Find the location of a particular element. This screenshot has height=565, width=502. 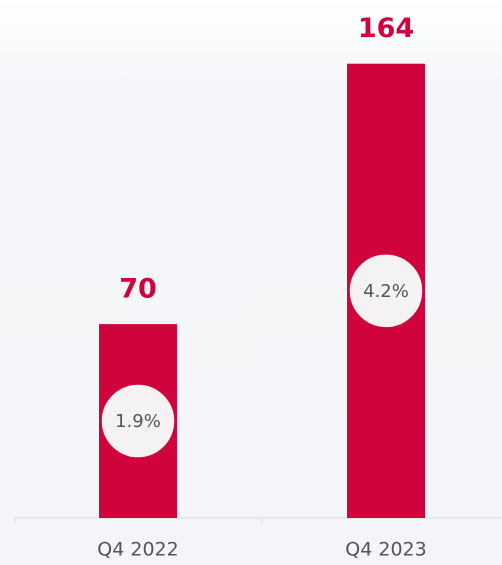

share-label: 4.2% is located at coordinates (386, 291).